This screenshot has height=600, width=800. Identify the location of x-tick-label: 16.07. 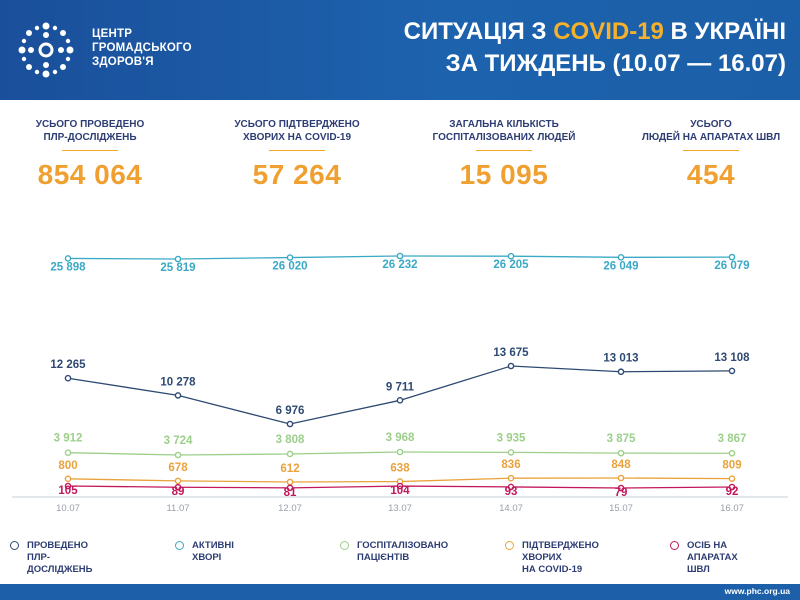
(732, 508).